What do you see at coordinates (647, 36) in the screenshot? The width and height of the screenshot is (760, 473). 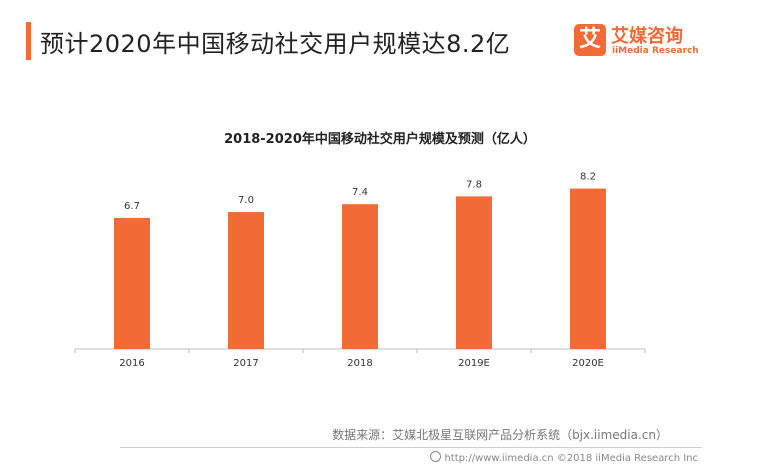 I see `logo-name: 艾媒咨询` at bounding box center [647, 36].